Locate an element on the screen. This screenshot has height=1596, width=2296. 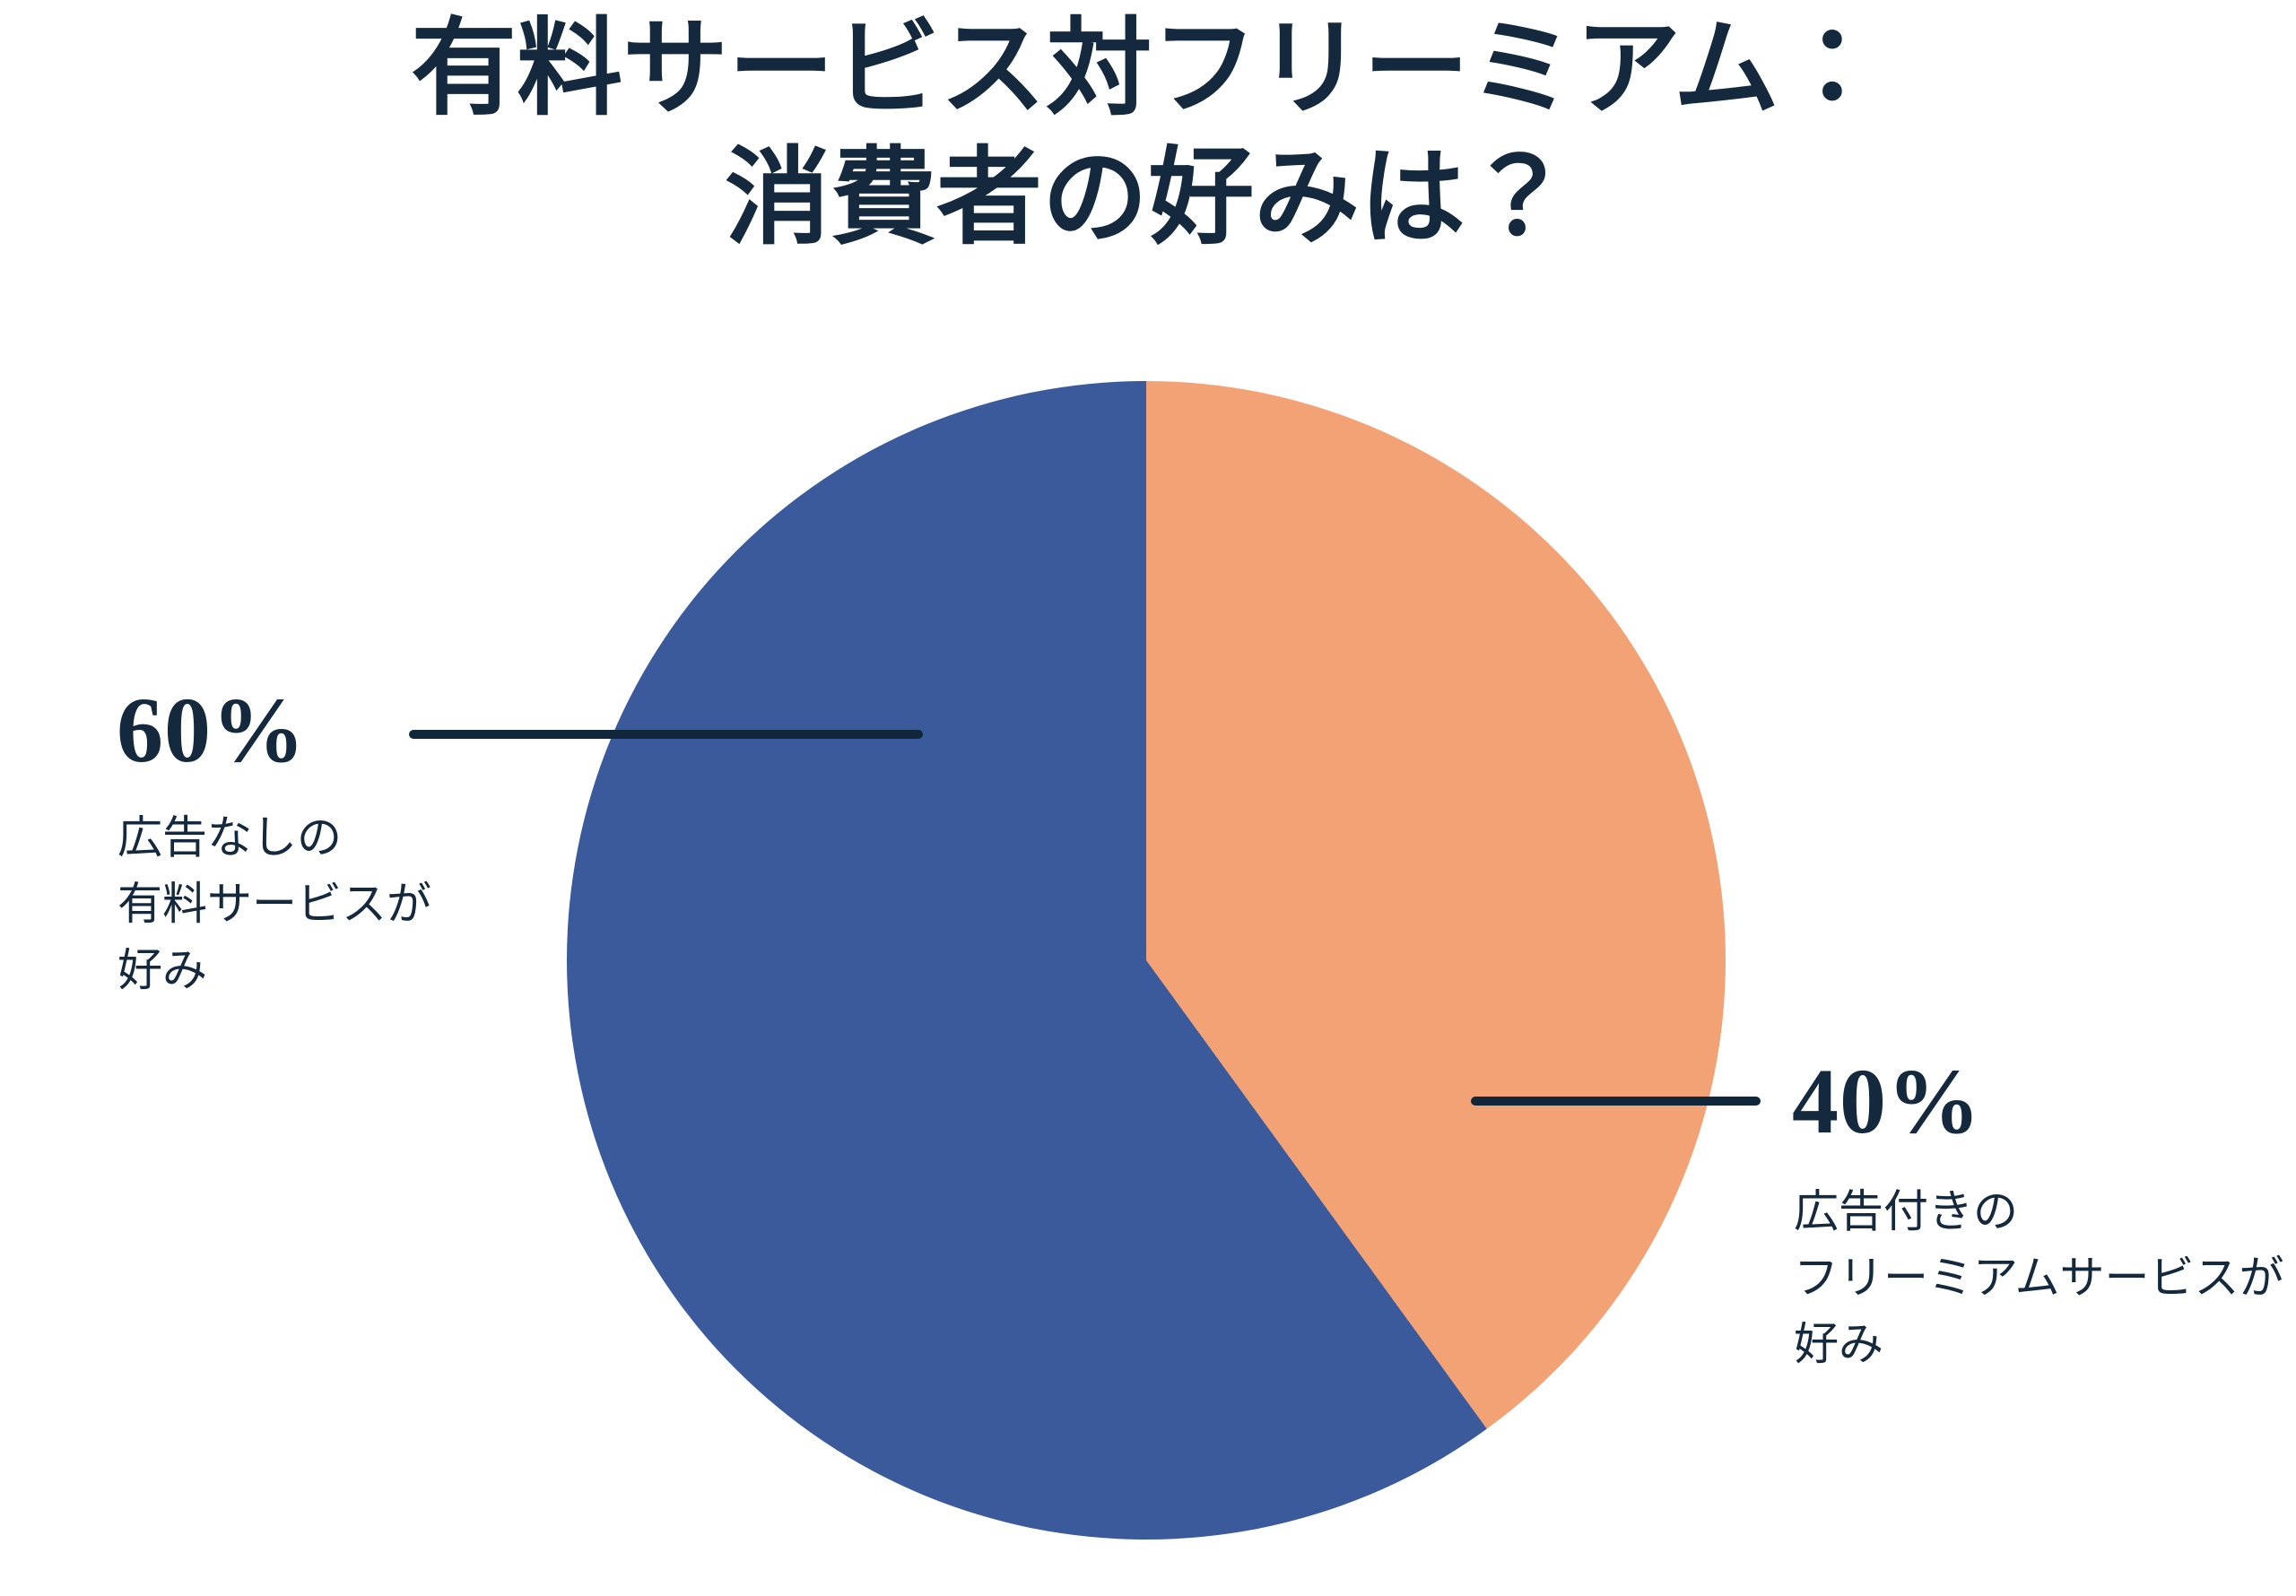
right-caption-line-2: フリーミアムサービスが is located at coordinates (2039, 1278).